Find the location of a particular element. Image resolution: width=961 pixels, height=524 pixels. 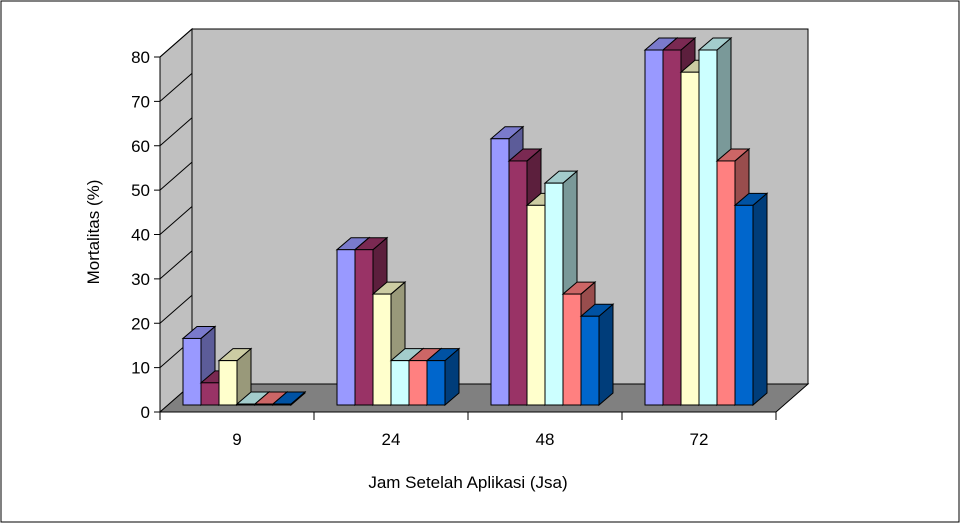

x-tick-label: 24 is located at coordinates (391, 439).